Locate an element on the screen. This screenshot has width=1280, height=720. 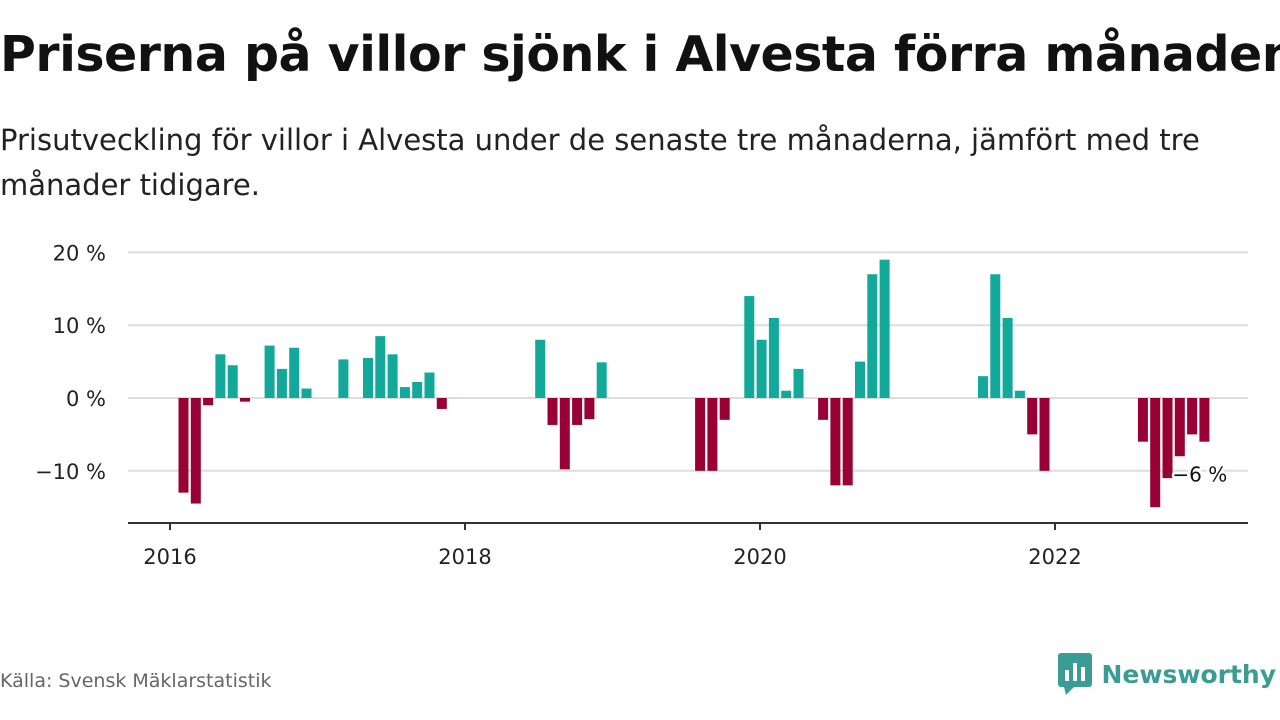
x-tick-label: 2022 is located at coordinates (1054, 557).